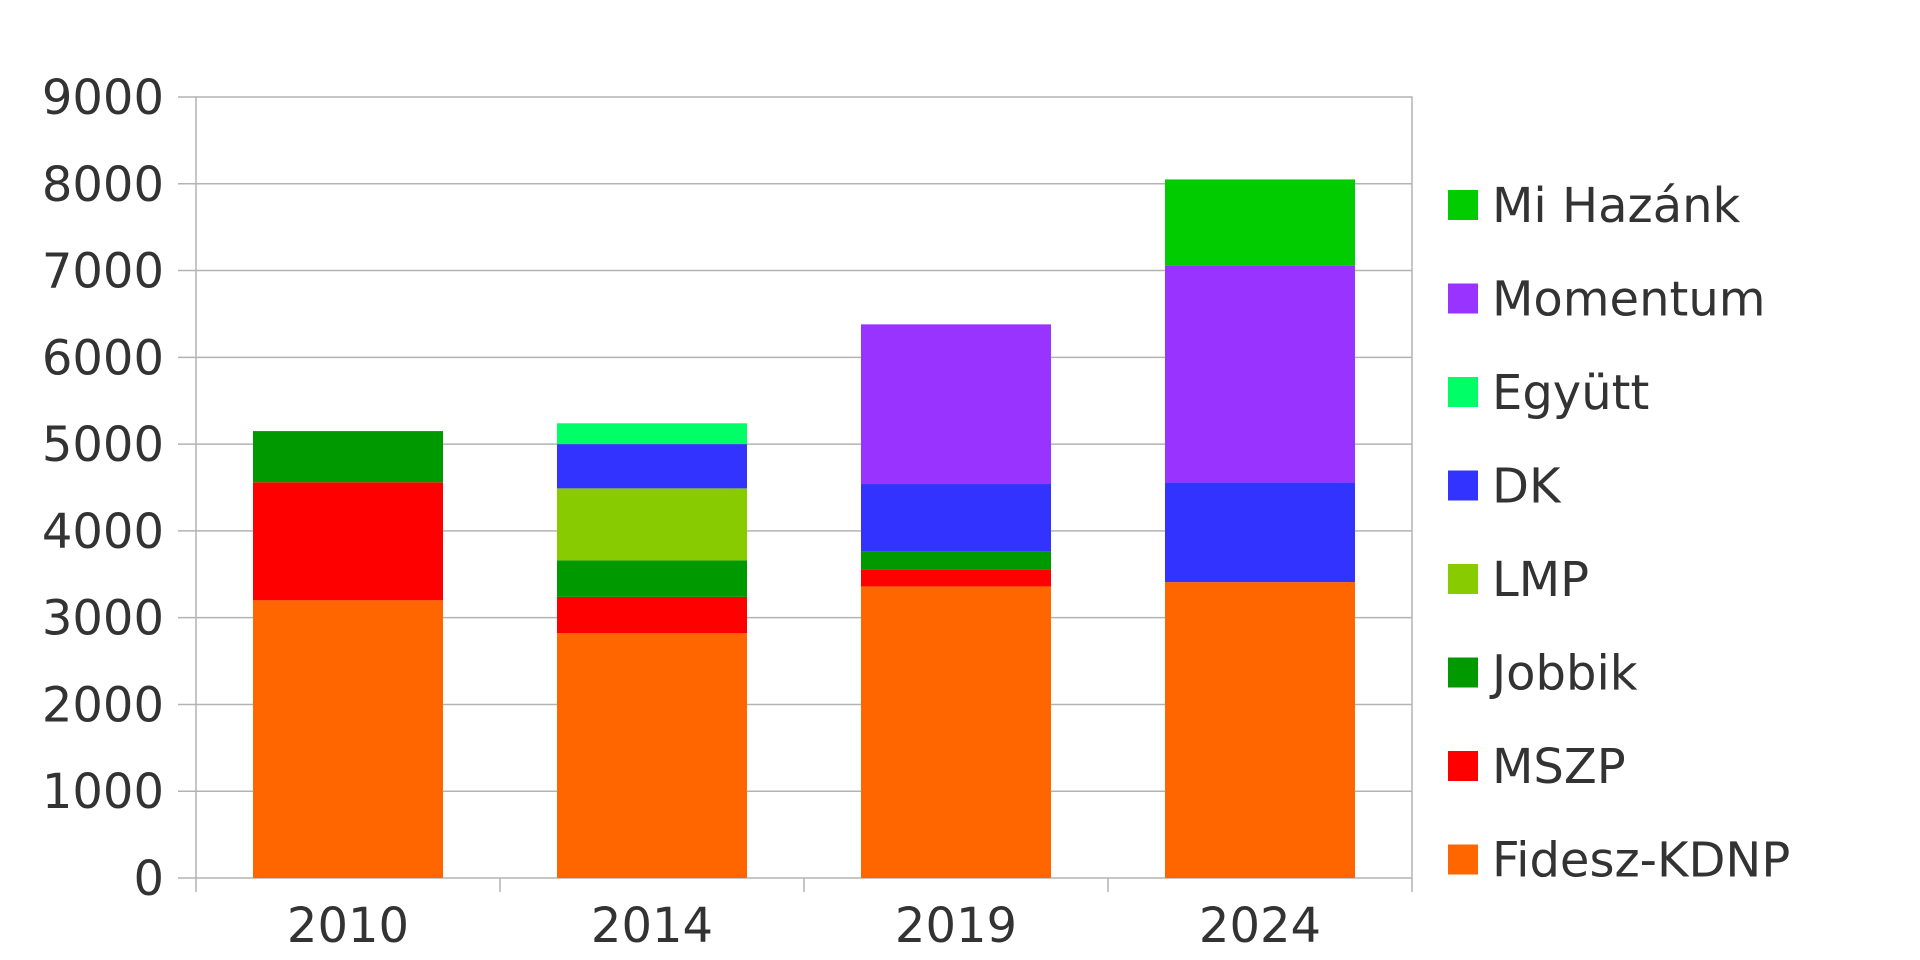  Describe the element at coordinates (652, 434) in the screenshot. I see `bar-segment-egy-tt-2014` at that location.